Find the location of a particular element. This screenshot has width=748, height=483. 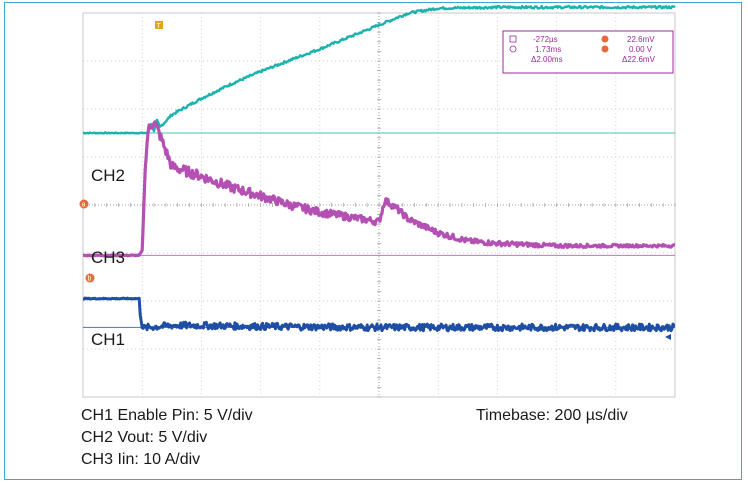

cursor-time-delta: Δ2.00ms is located at coordinates (547, 59).